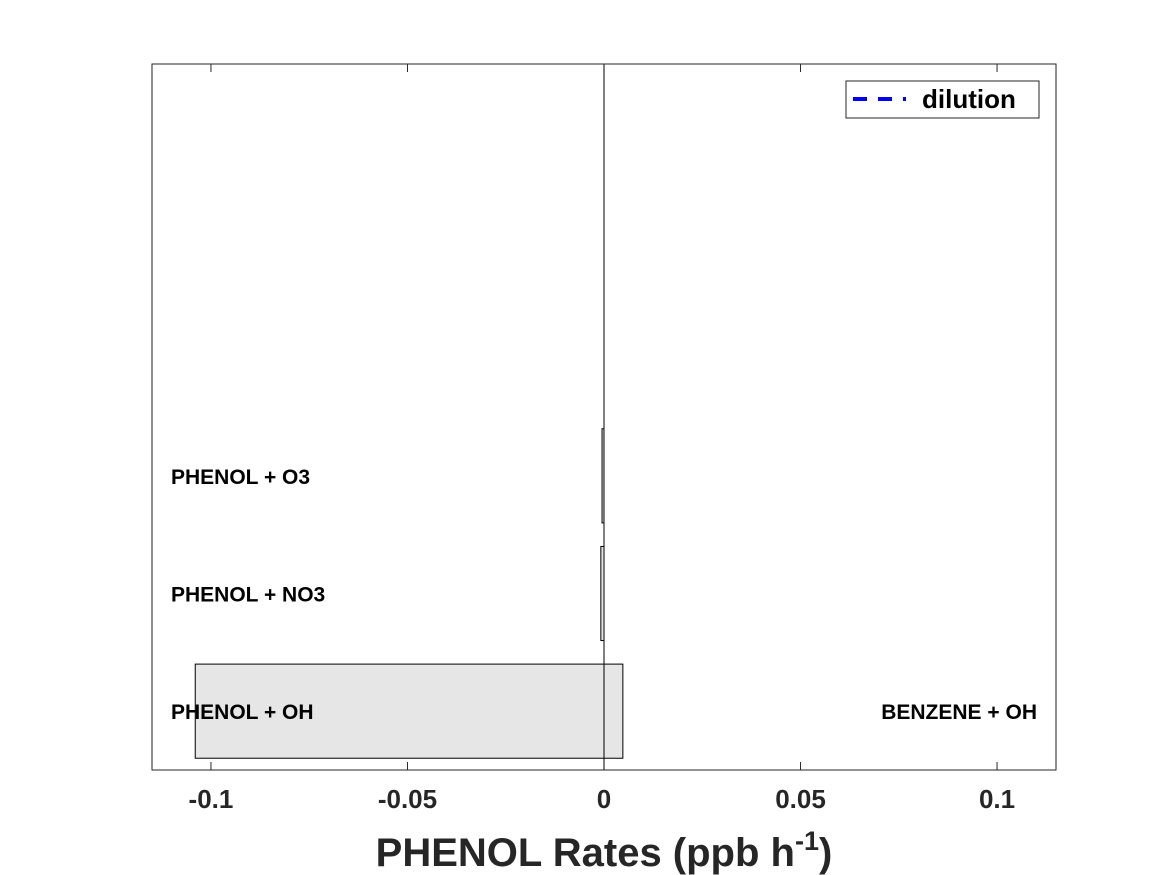 Image resolution: width=1167 pixels, height=875 pixels. Describe the element at coordinates (969, 99) in the screenshot. I see `legend-label-dilution: dilution` at that location.